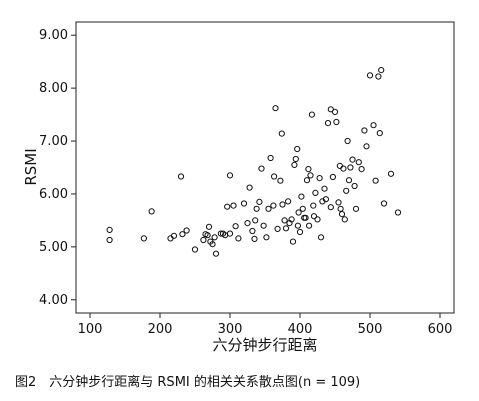 The image size is (479, 401). What do you see at coordinates (53, 247) in the screenshot?
I see `y-tick-label: 5.00` at bounding box center [53, 247].